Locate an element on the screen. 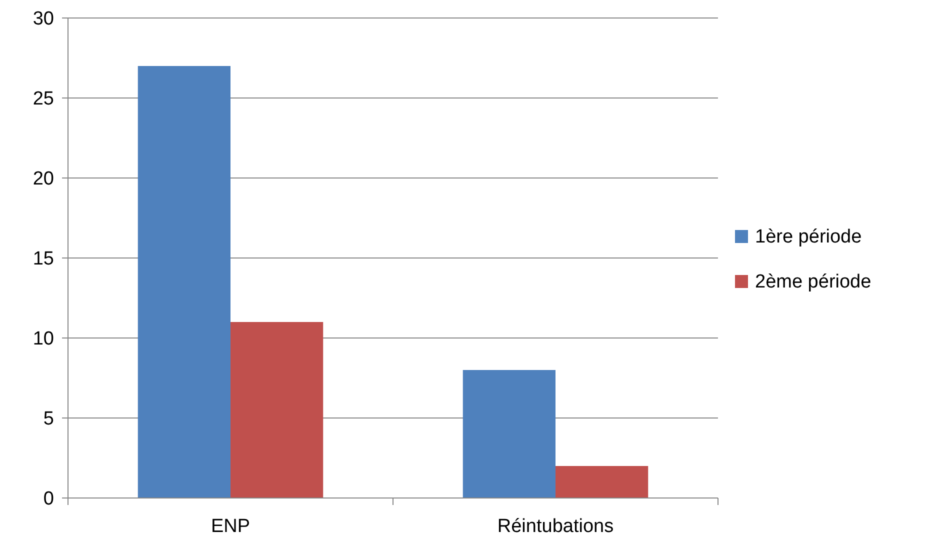 The width and height of the screenshot is (936, 545). y-tick-label: 10 is located at coordinates (43, 339).